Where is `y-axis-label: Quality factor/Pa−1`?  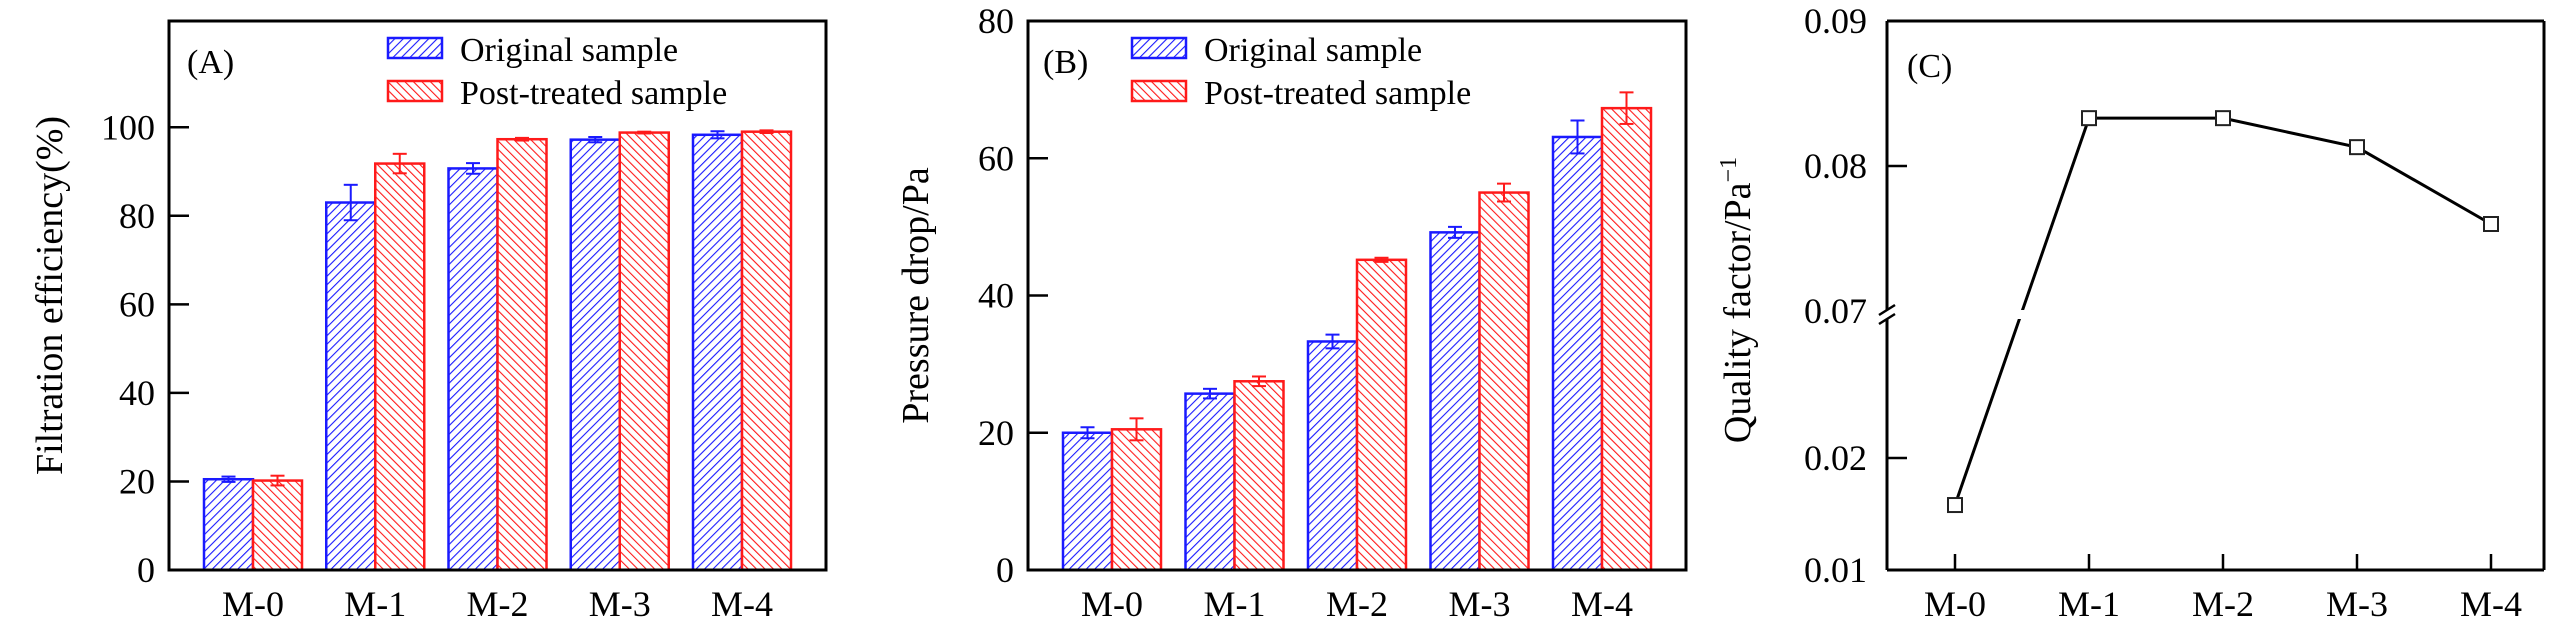
y-axis-label: Quality factor/Pa−1 is located at coordinates (1737, 300).